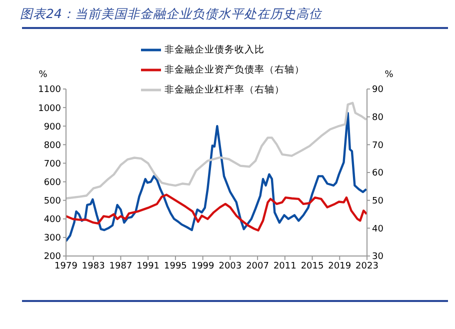  What do you see at coordinates (50, 109) in the screenshot?
I see `y-tick-label: 1000` at bounding box center [50, 109].